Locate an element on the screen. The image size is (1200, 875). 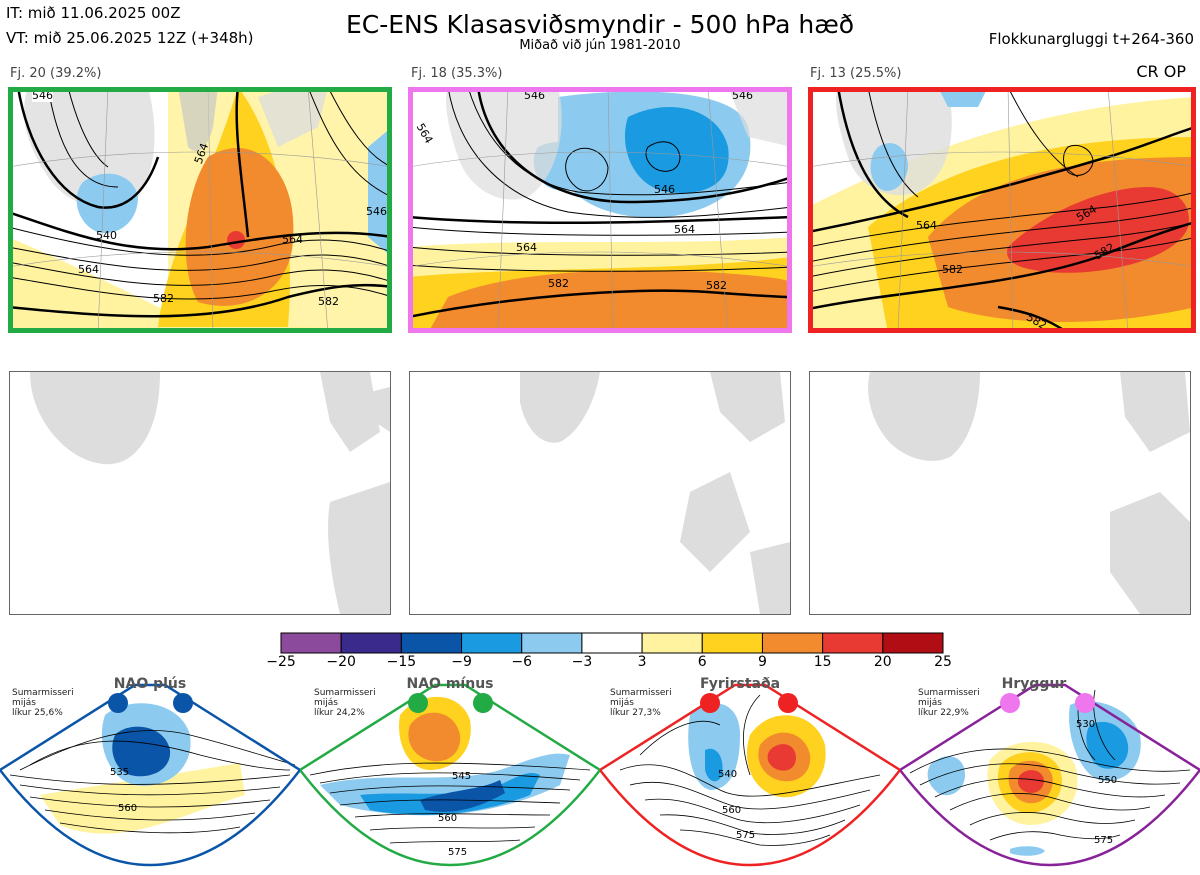
regime-note-blocking: Sumarmisseri mijás líkur 27,3% is located at coordinates (641, 703).